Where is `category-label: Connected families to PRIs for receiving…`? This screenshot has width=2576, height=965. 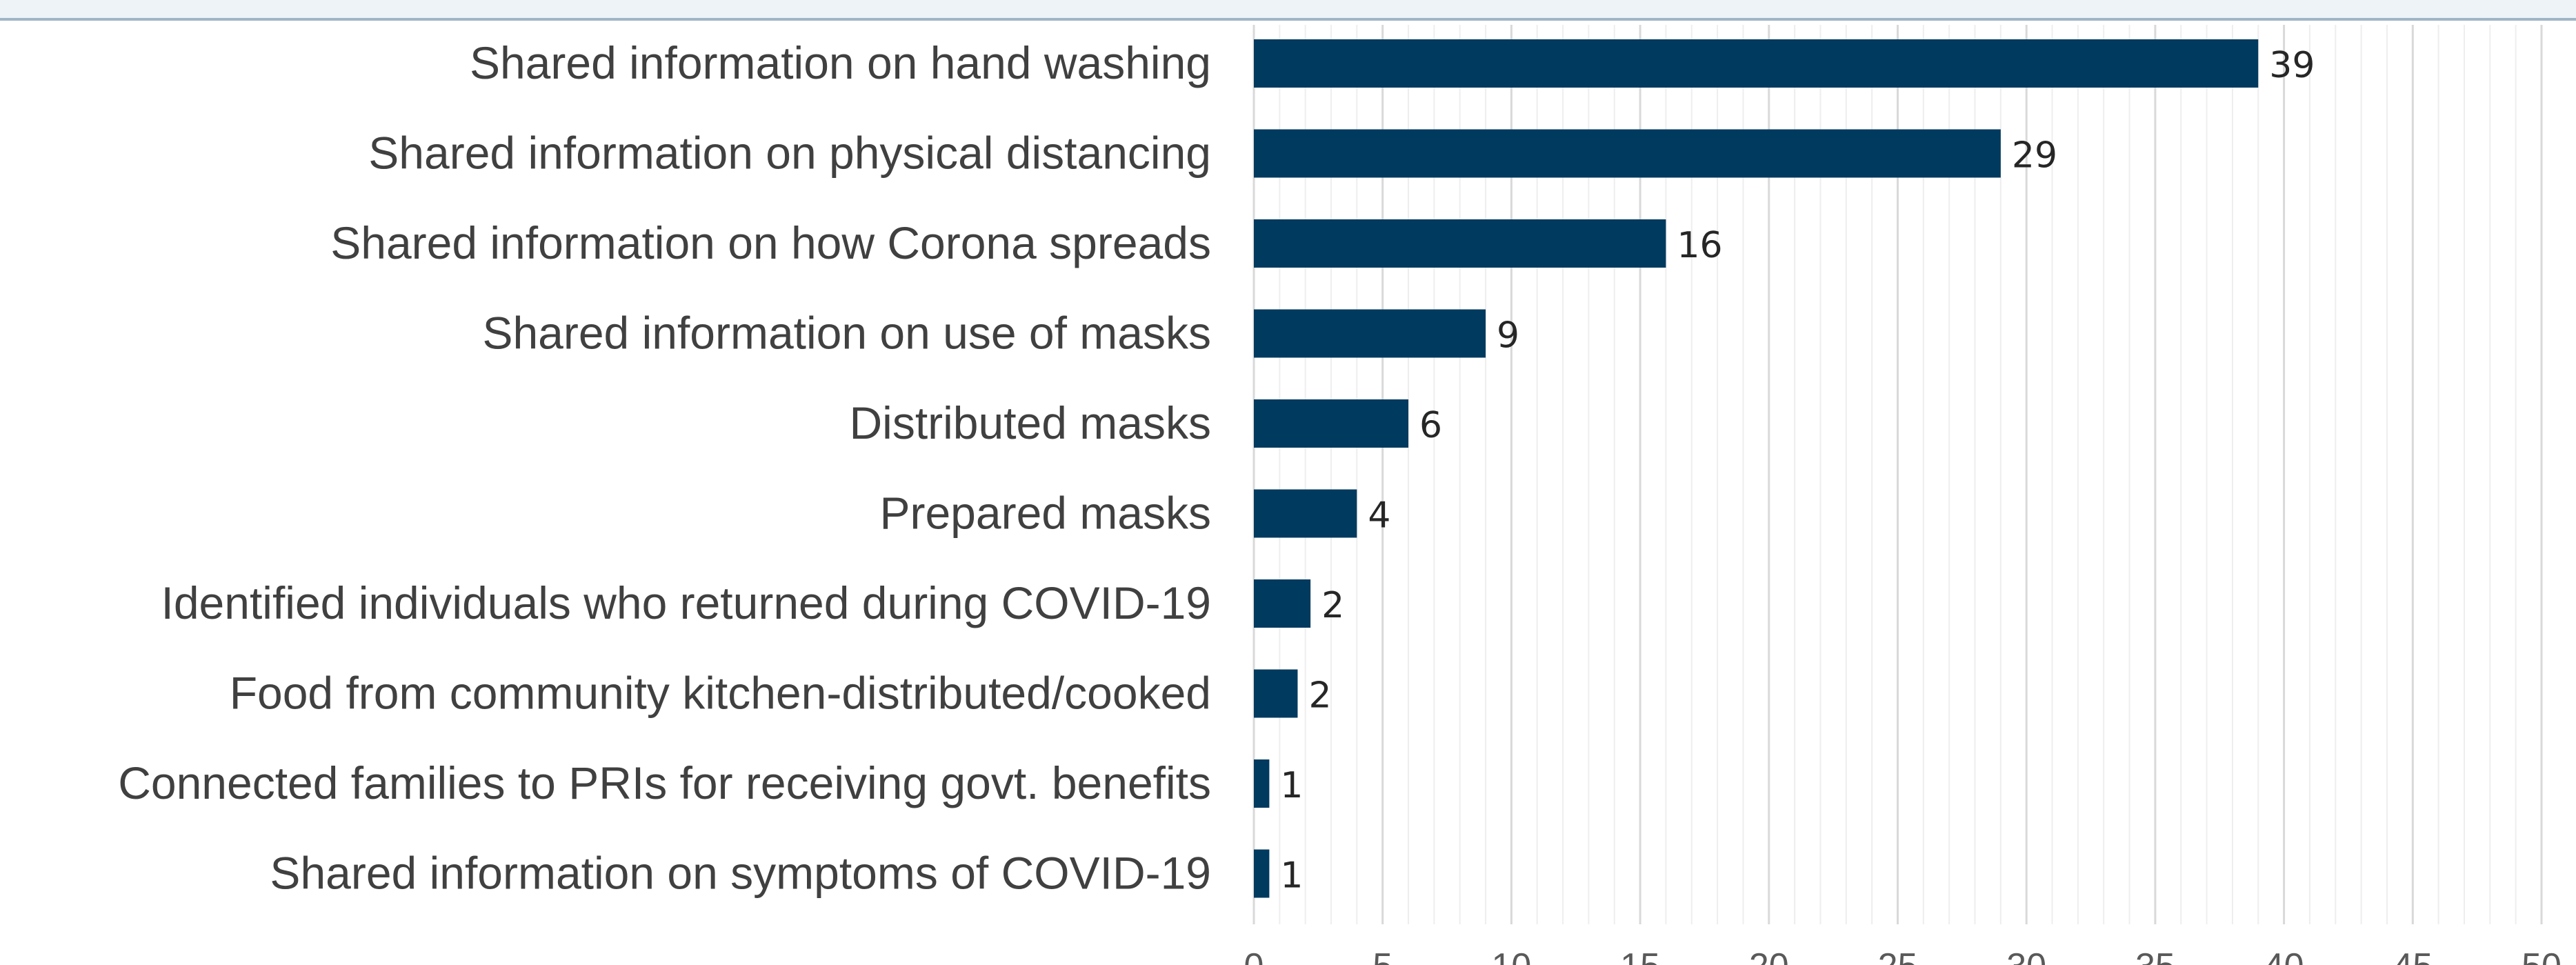 category-label: Connected families to PRIs for receiving… is located at coordinates (664, 783).